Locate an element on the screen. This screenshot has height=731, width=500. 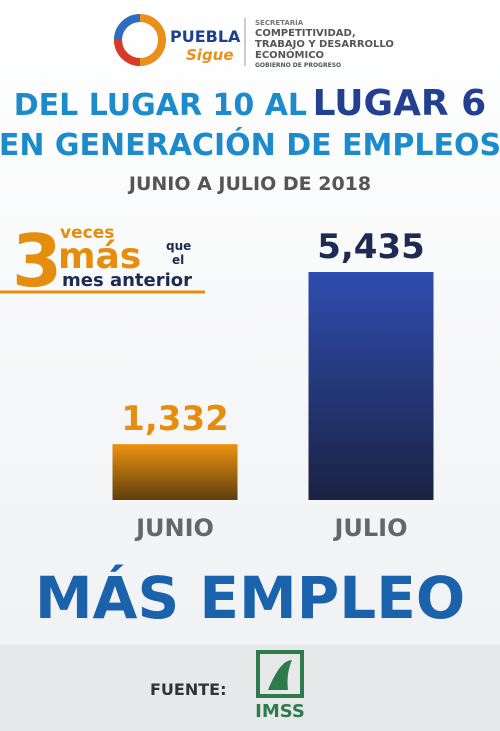
brand: PUEBLA is located at coordinates (205, 36).